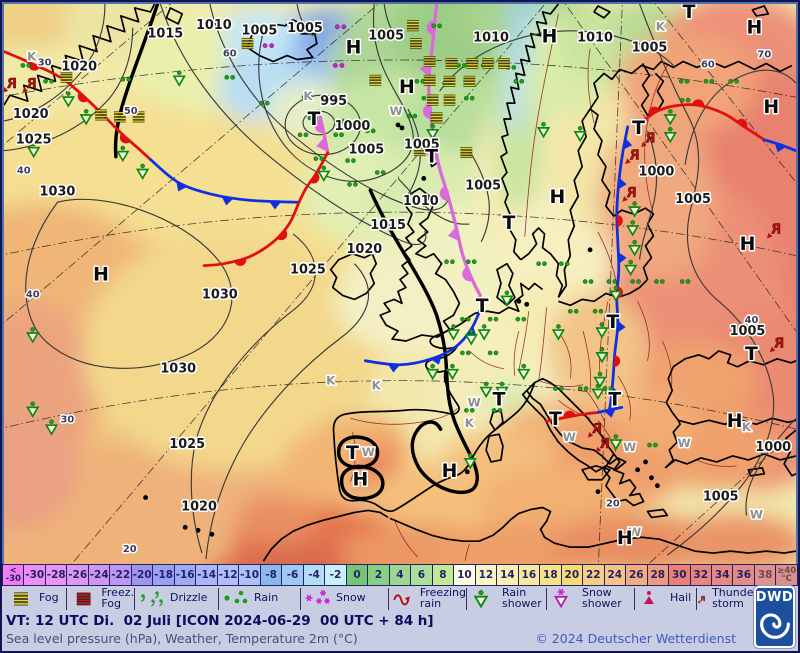 The image size is (800, 653). I want to click on legend-item-rain-shower: Rain shower, so click(506, 598).